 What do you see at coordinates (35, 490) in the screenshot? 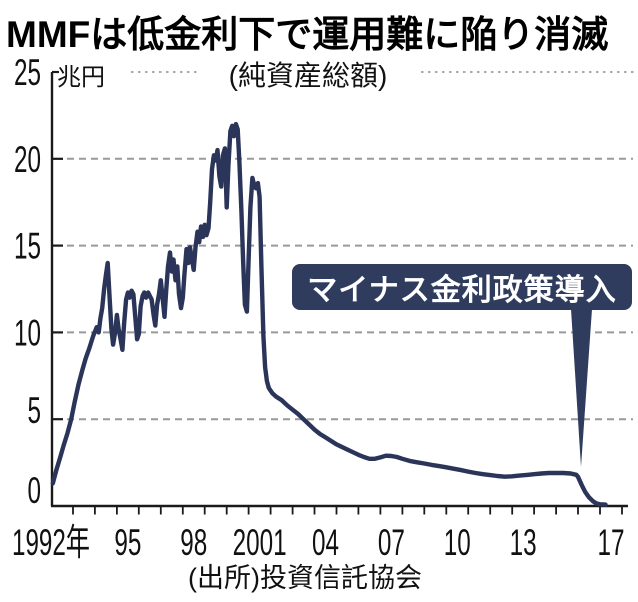
I see `svg-text: 0` at bounding box center [35, 490].